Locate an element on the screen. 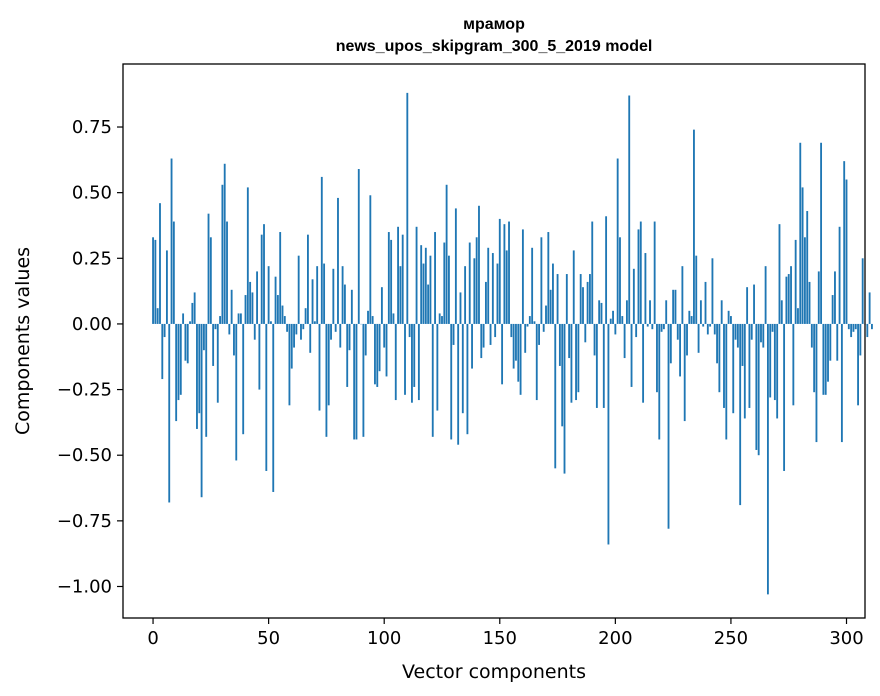 This screenshot has height=696, width=880. x-tick-label: 300 is located at coordinates (846, 638).